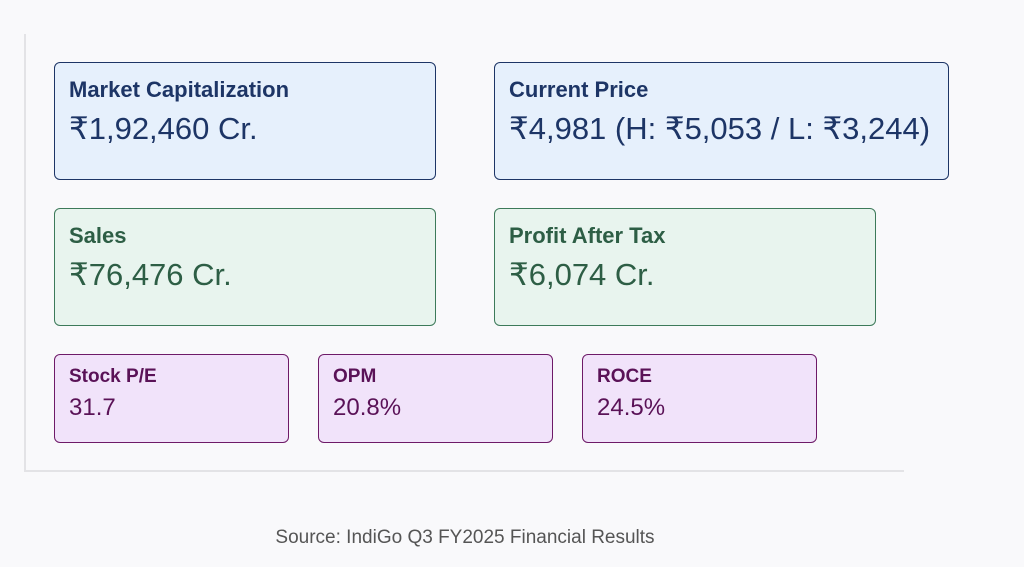 This screenshot has width=1024, height=567. Describe the element at coordinates (92, 407) in the screenshot. I see `stock-pe-value: 31.7` at that location.